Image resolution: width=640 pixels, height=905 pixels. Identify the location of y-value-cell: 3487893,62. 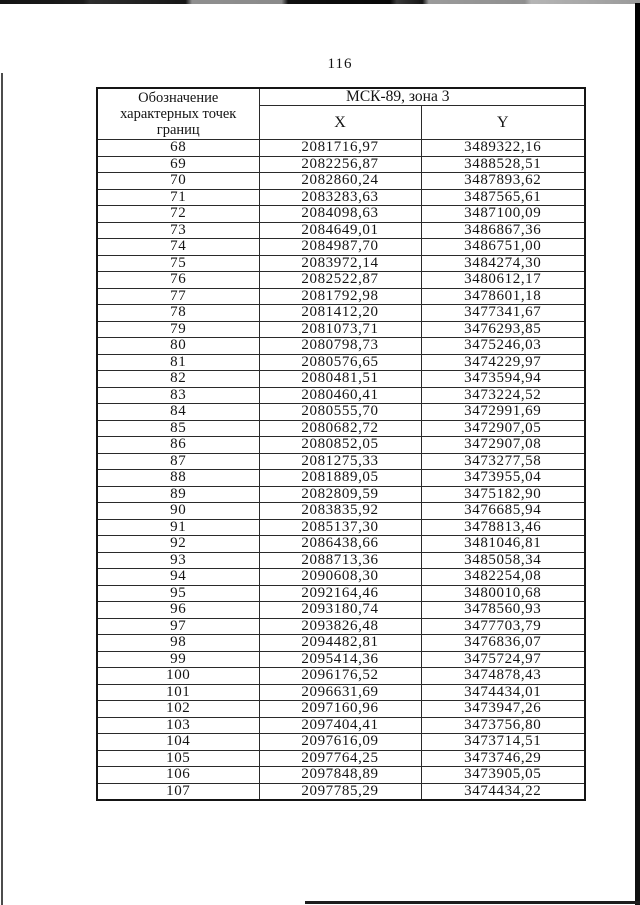
(503, 181).